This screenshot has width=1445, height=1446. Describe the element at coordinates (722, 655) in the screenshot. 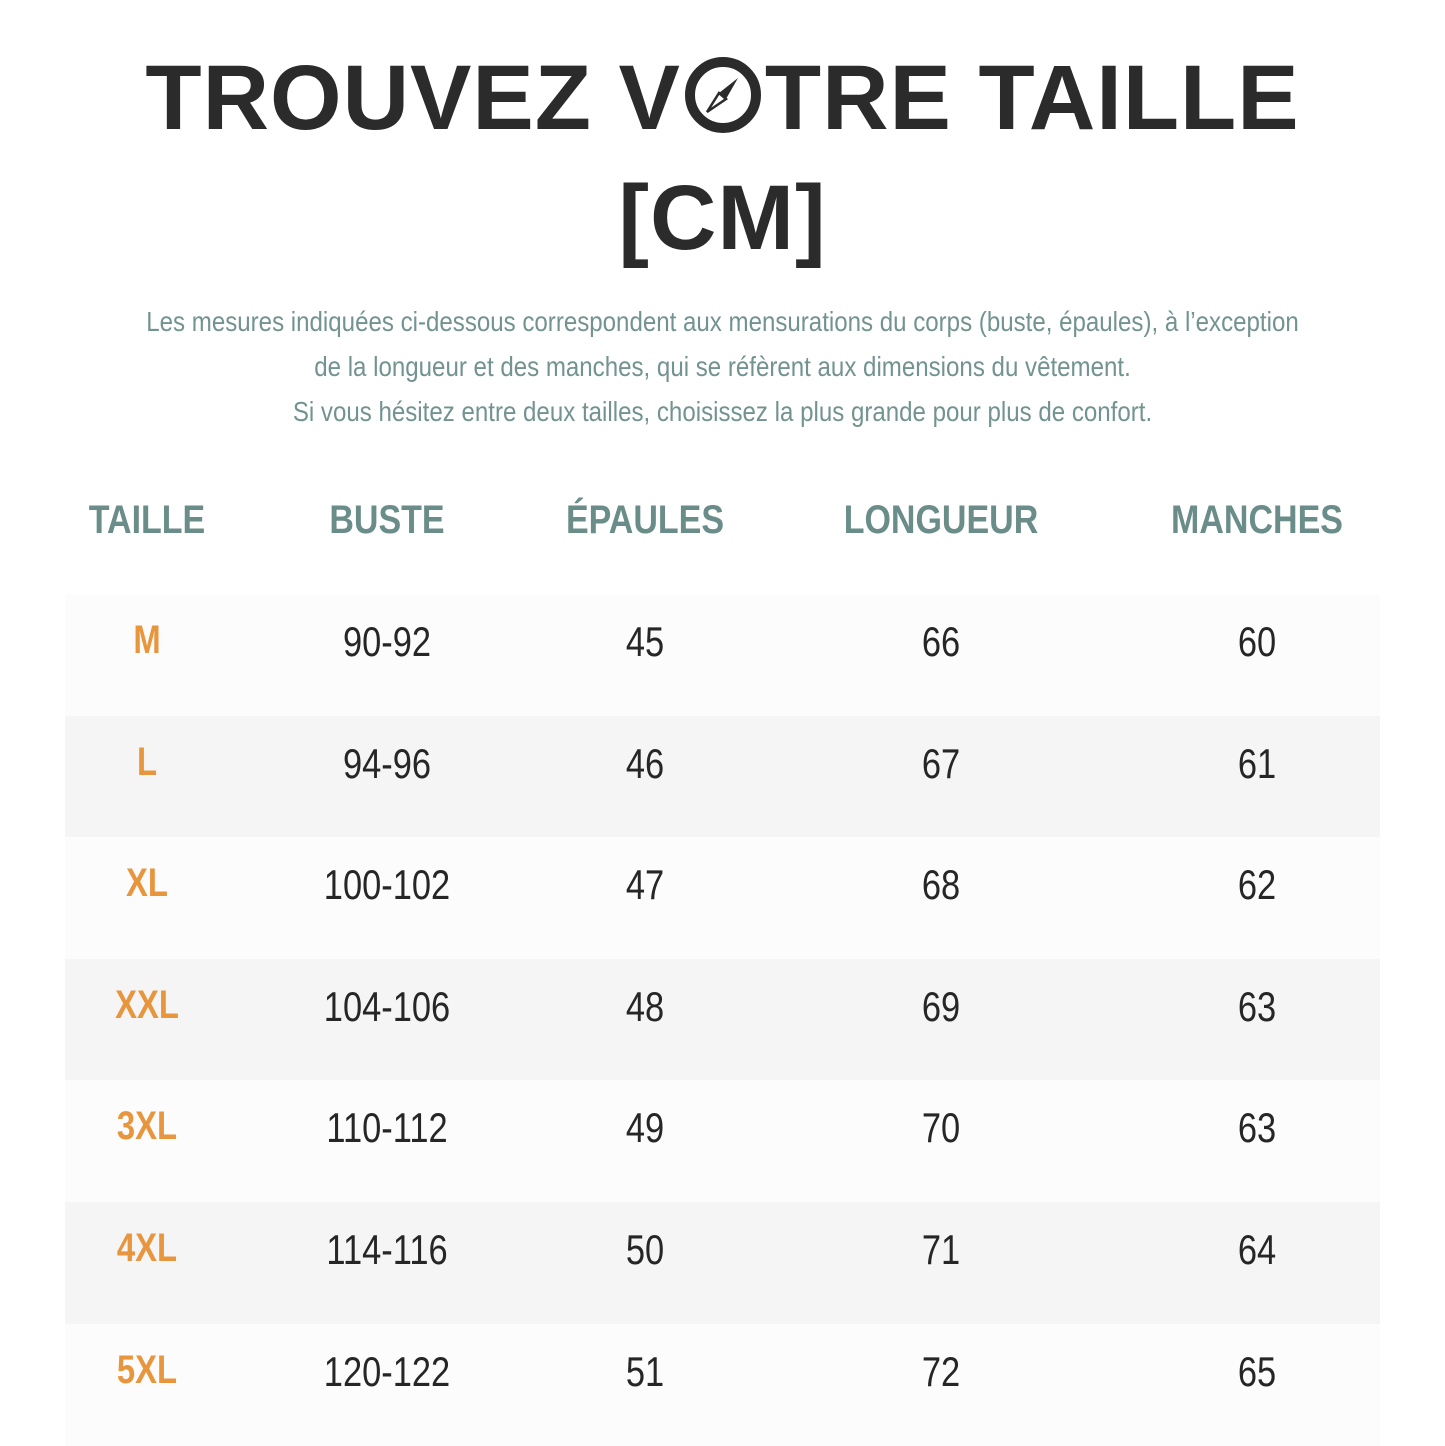

I see `table-row: M 90-92 45 66 60` at that location.